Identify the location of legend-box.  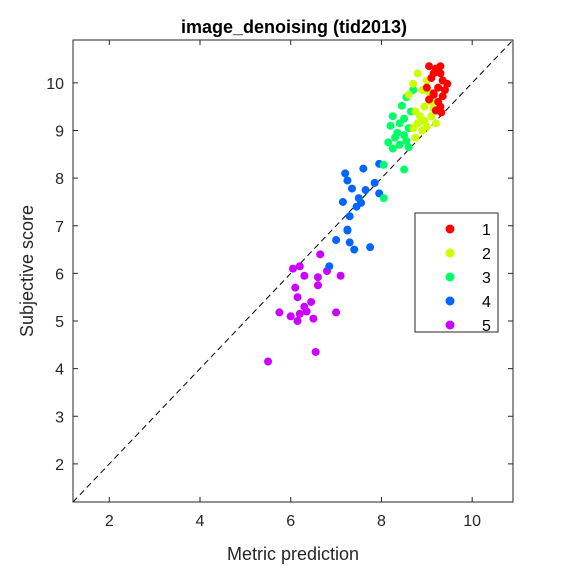
(456, 272).